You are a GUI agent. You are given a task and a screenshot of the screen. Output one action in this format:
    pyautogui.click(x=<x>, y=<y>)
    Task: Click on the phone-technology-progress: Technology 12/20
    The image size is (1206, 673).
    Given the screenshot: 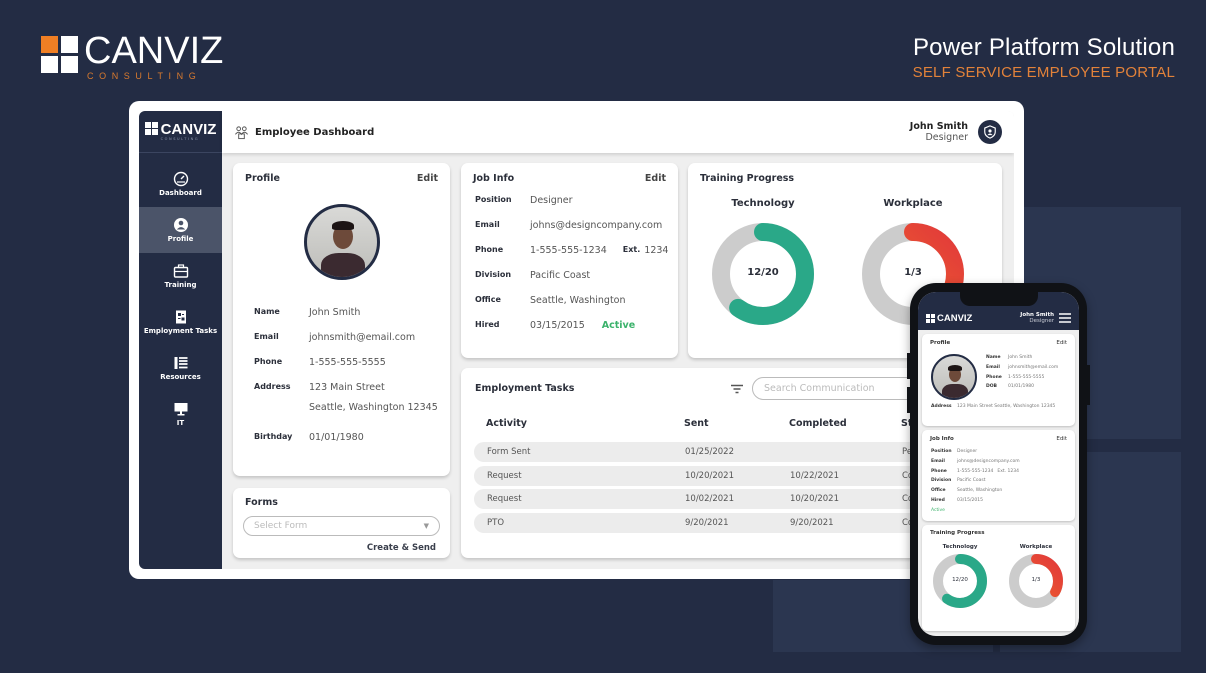 What is the action you would take?
    pyautogui.click(x=960, y=576)
    